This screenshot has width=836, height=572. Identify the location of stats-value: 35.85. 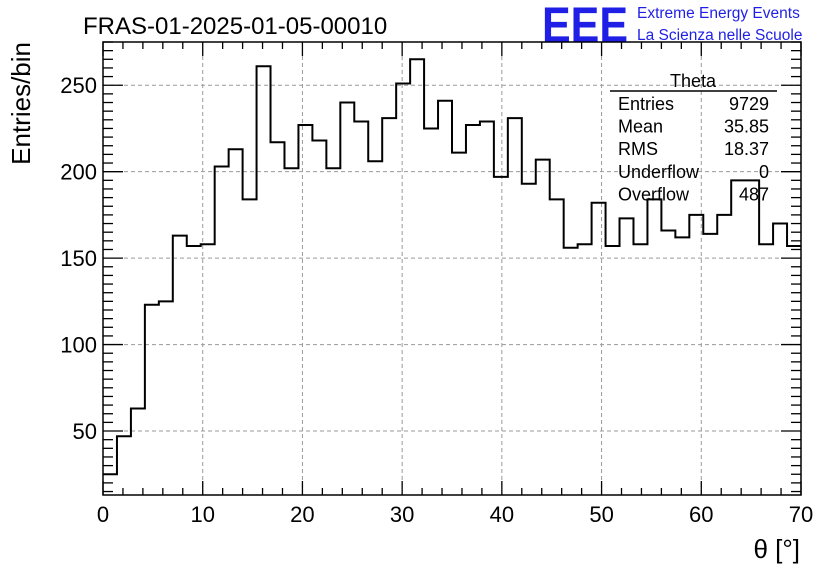
(746, 127).